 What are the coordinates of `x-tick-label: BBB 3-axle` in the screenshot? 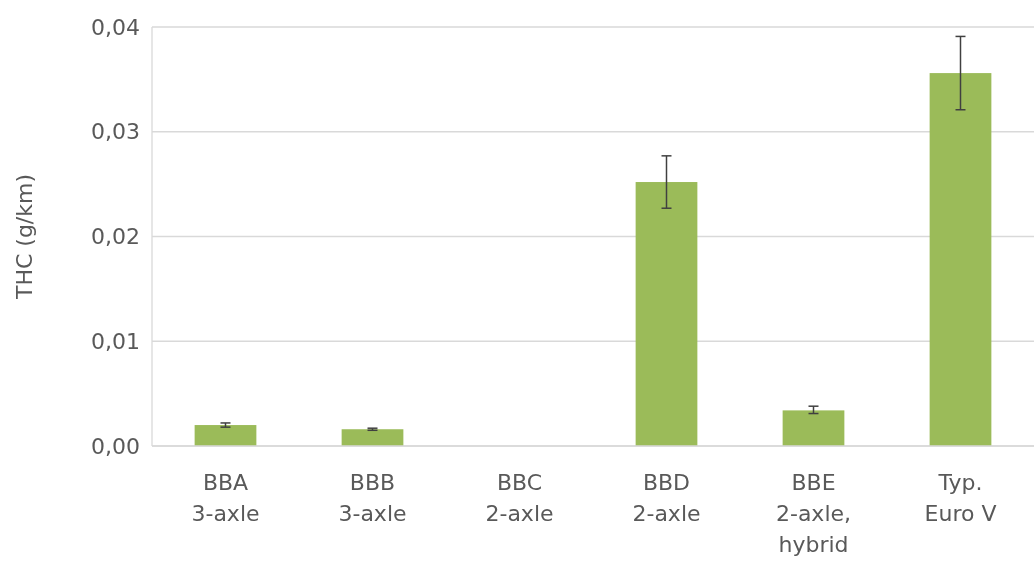 It's located at (372, 498).